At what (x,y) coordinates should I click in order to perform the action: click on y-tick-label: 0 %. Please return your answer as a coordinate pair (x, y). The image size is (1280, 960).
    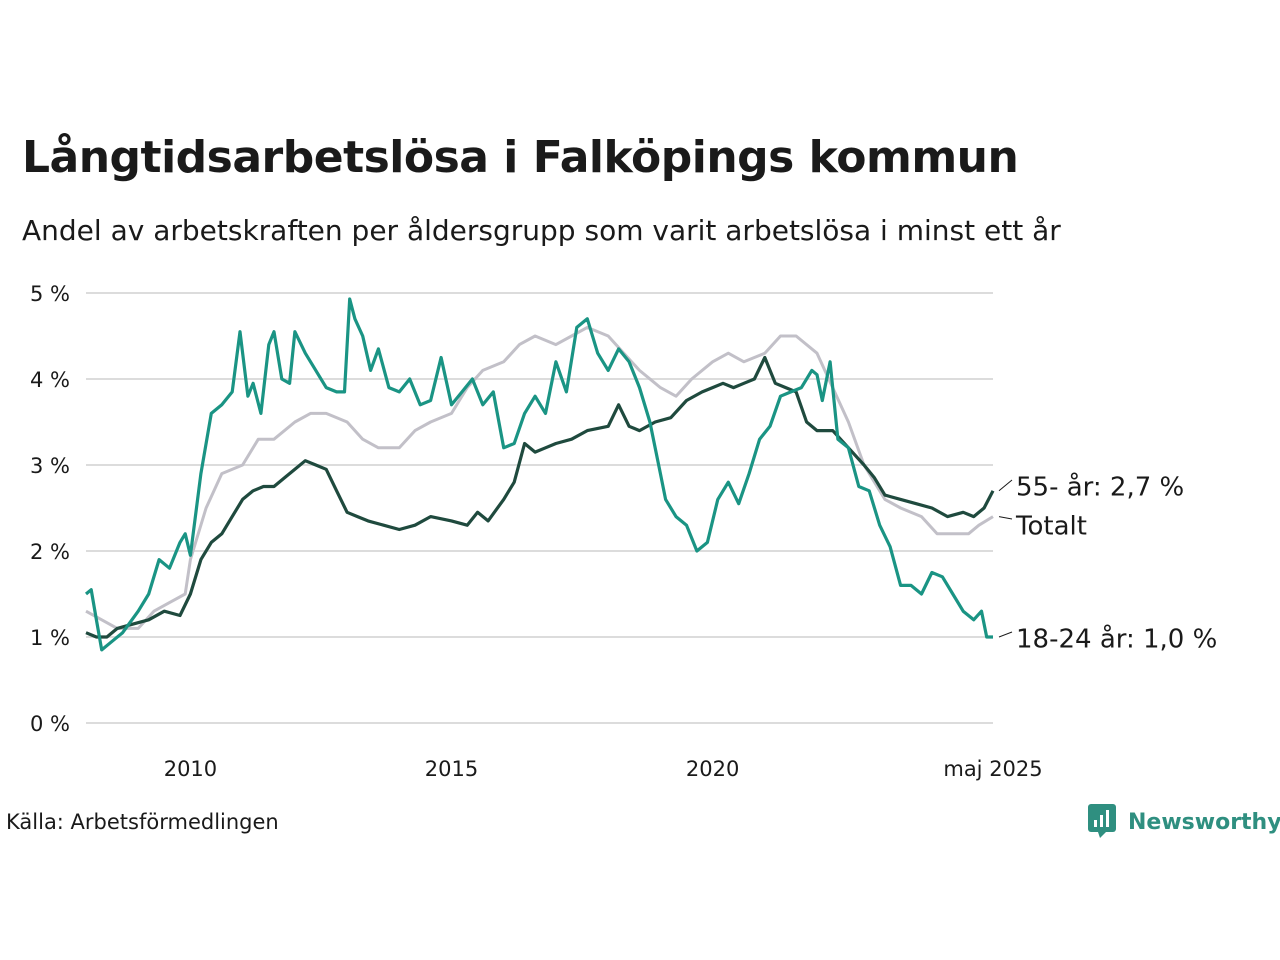
    Looking at the image, I should click on (50, 724).